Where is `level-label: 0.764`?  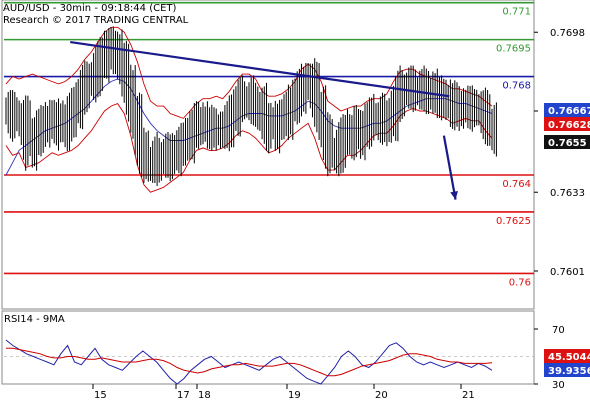
level-label: 0.764 is located at coordinates (516, 184).